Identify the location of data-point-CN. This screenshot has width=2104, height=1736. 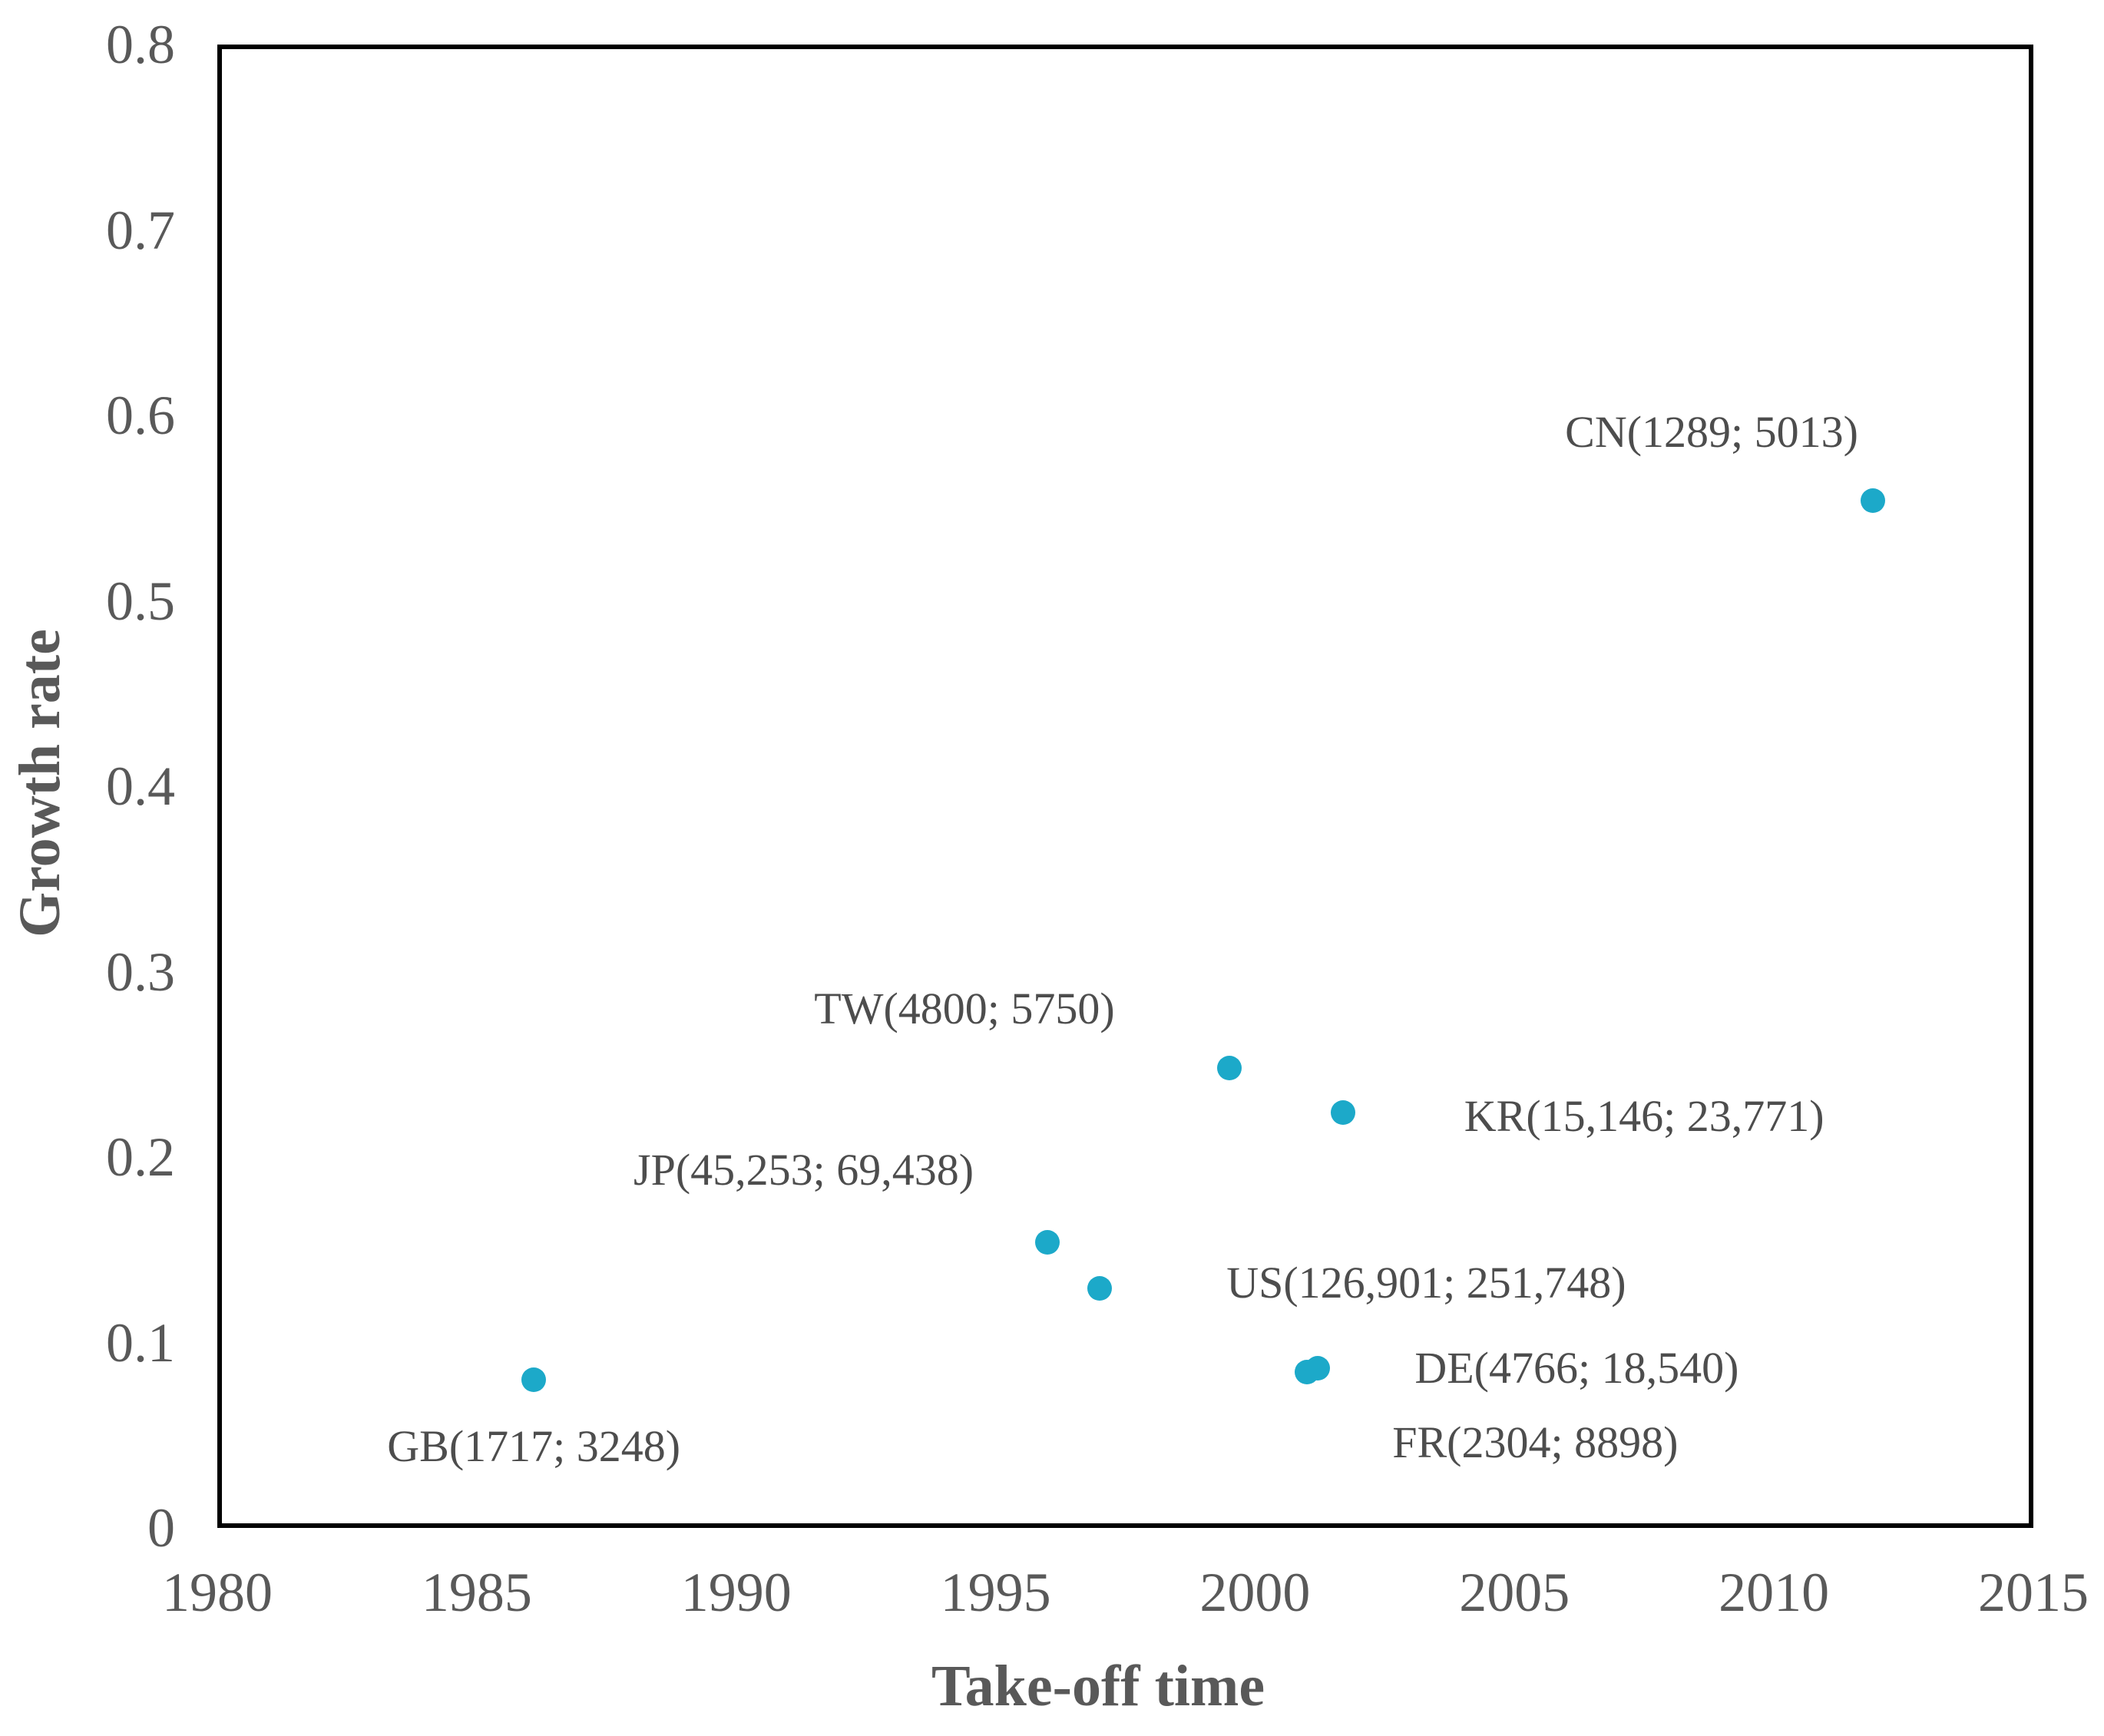
(1873, 501).